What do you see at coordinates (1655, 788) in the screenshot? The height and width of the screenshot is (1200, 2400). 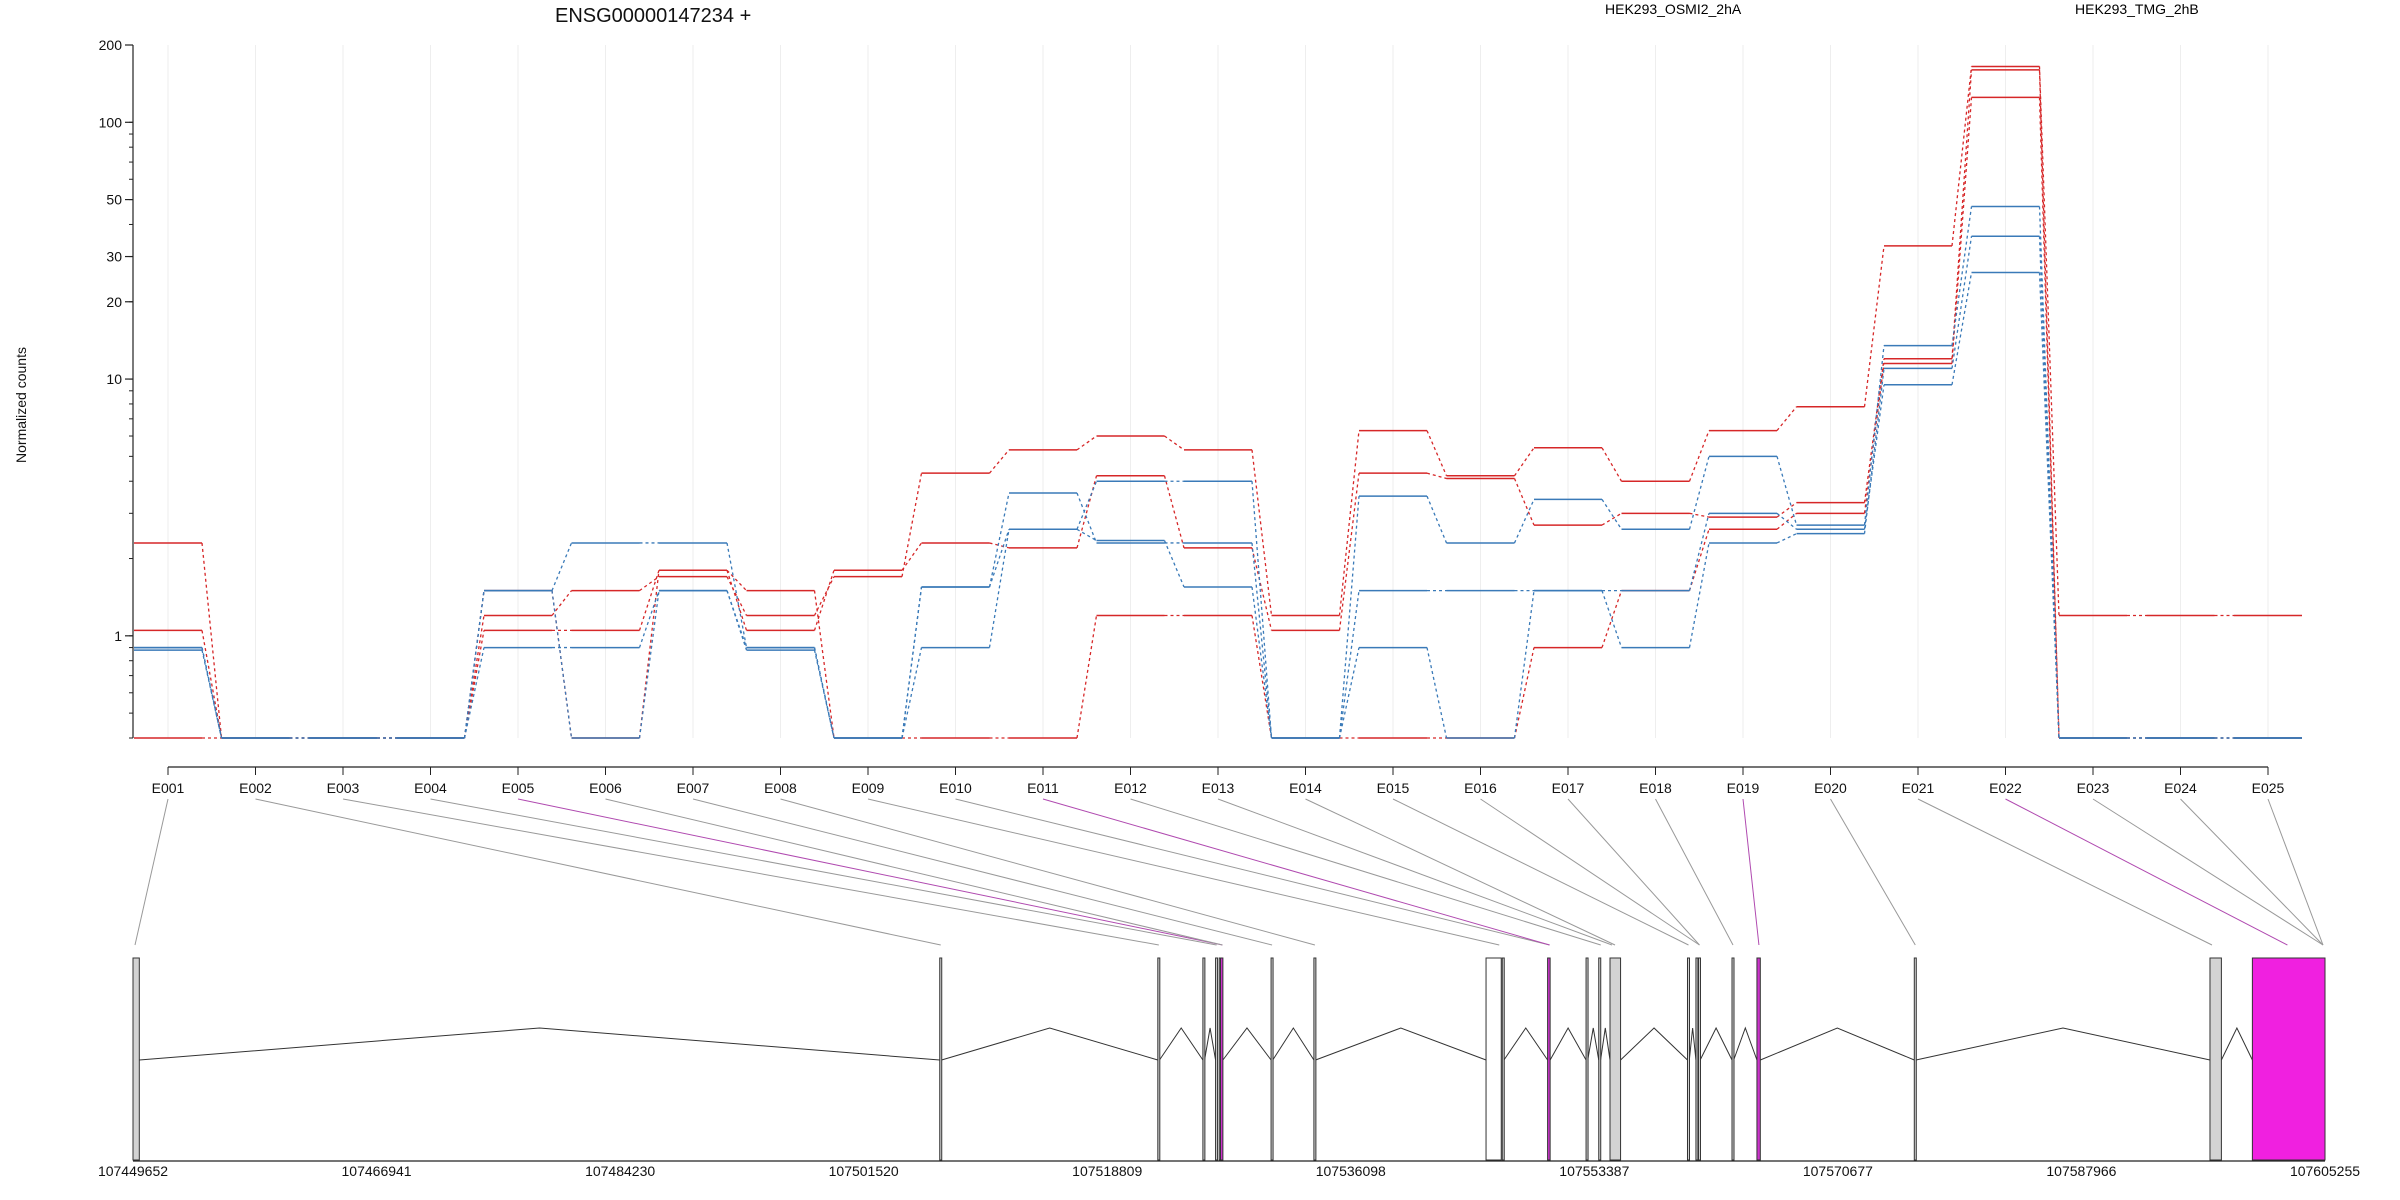 I see `x-tick-label: E018` at bounding box center [1655, 788].